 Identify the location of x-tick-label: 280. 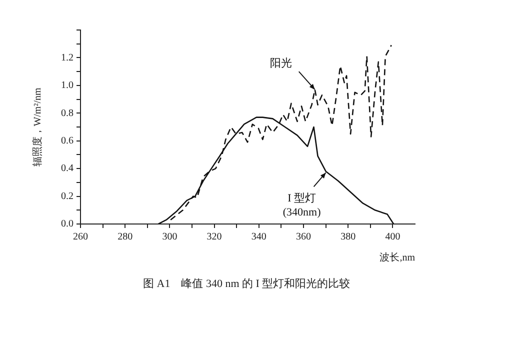
(125, 237).